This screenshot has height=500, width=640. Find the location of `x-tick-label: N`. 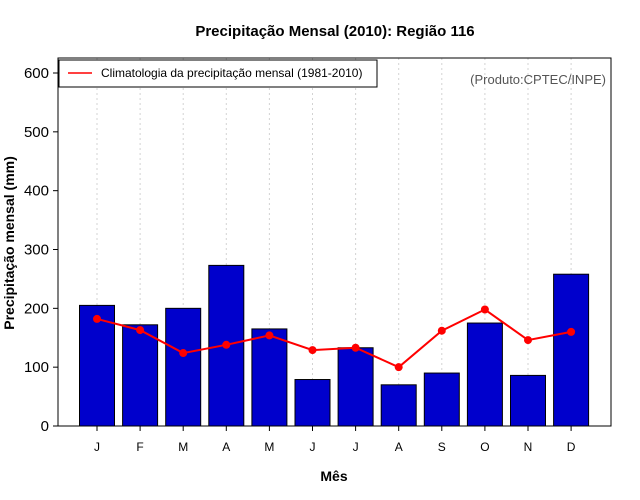

x-tick-label: N is located at coordinates (528, 447).